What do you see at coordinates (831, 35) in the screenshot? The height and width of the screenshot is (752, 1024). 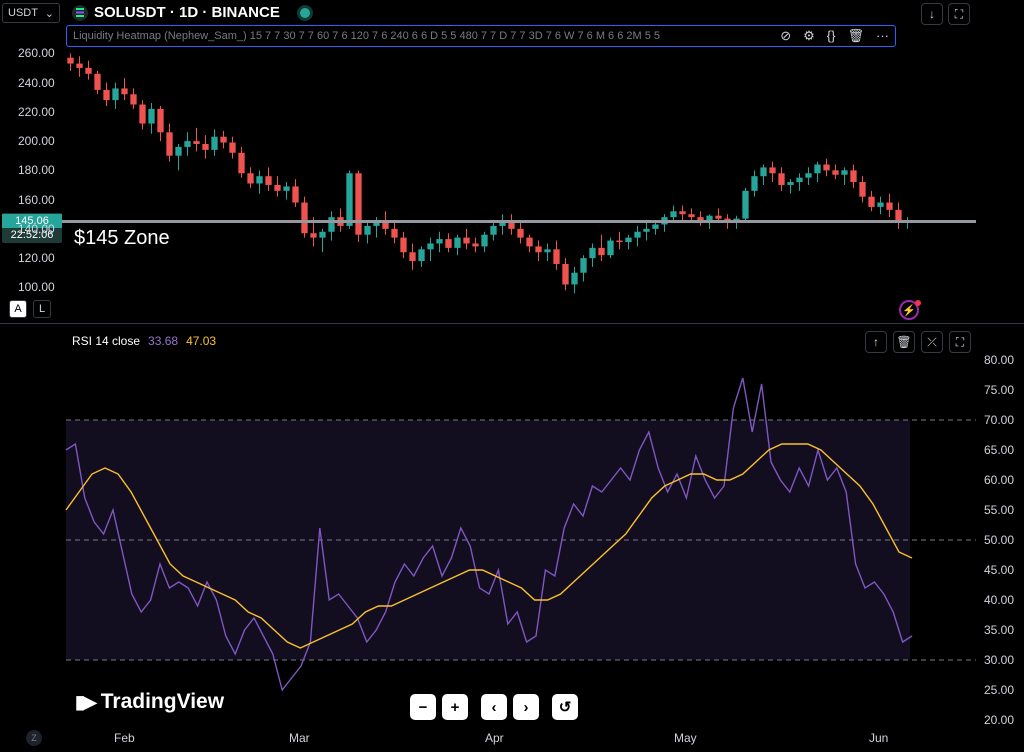 I see `braces-icon: {}` at bounding box center [831, 35].